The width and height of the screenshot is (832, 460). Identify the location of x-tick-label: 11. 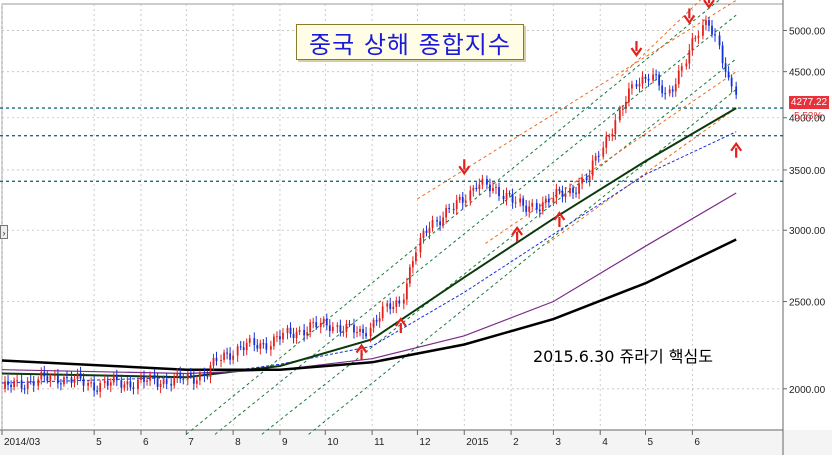
(379, 442).